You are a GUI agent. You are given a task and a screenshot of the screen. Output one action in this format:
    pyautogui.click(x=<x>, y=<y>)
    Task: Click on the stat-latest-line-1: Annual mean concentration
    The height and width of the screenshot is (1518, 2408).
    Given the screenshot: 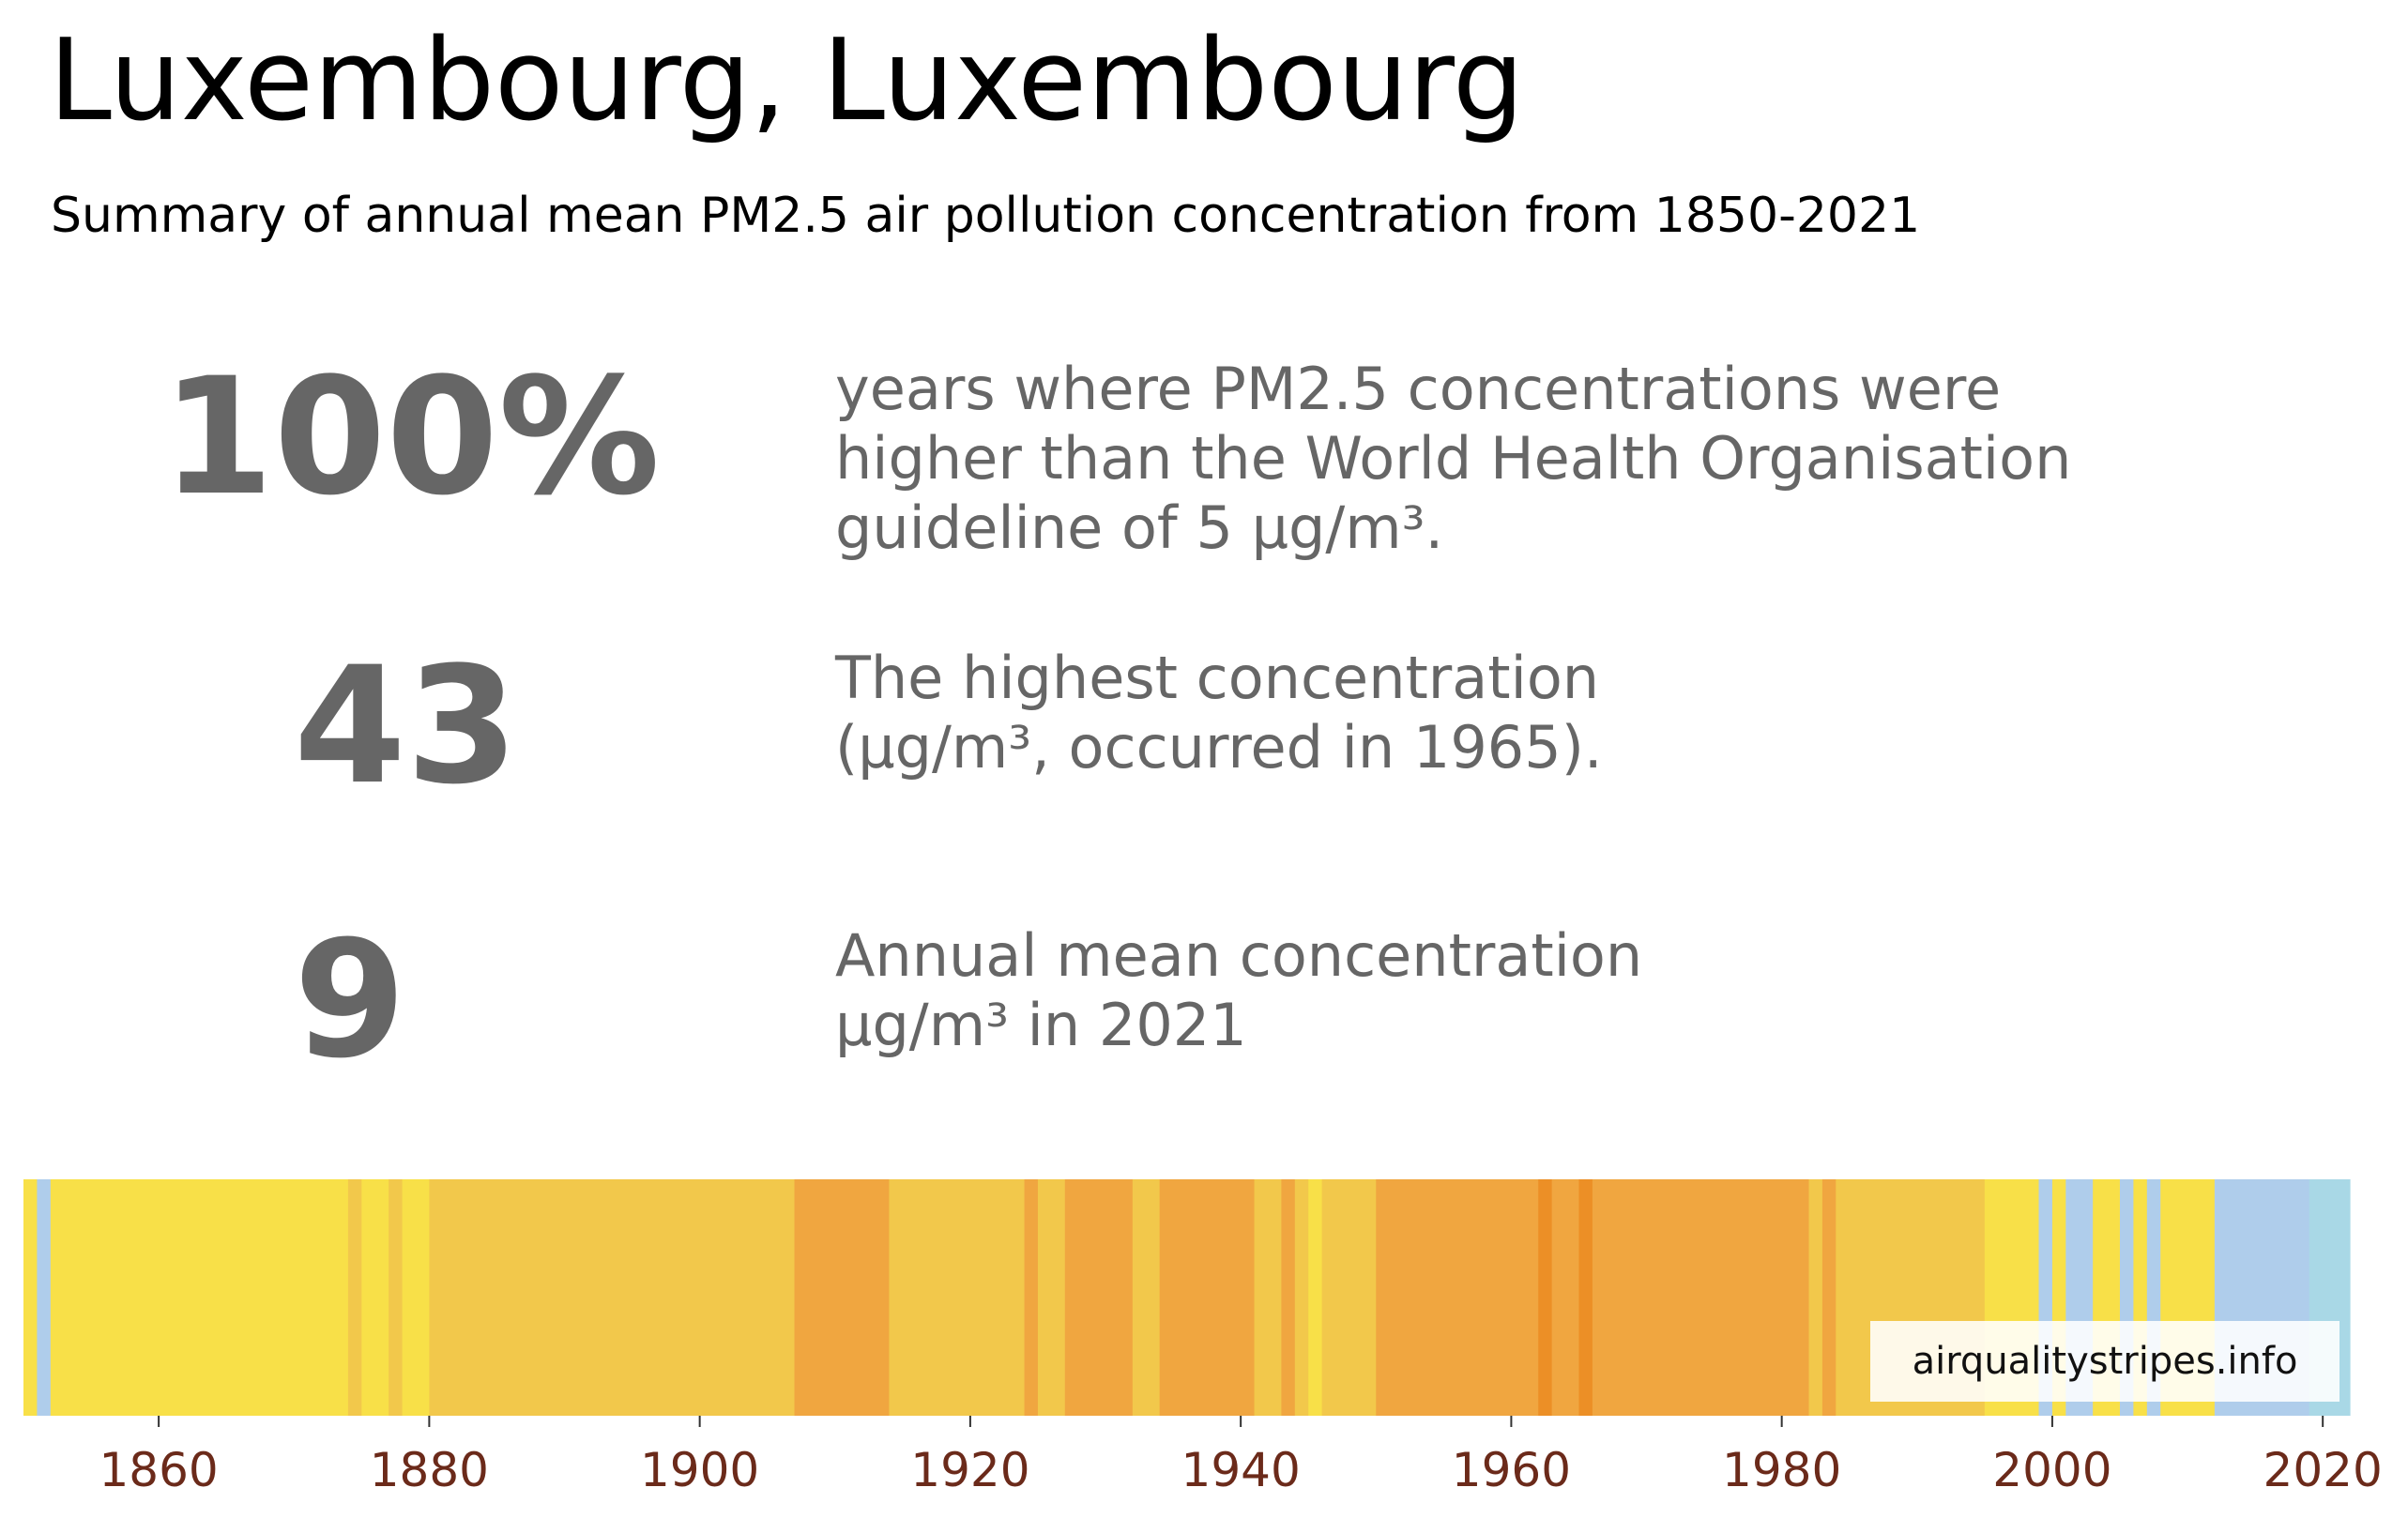 What is the action you would take?
    pyautogui.click(x=1239, y=955)
    